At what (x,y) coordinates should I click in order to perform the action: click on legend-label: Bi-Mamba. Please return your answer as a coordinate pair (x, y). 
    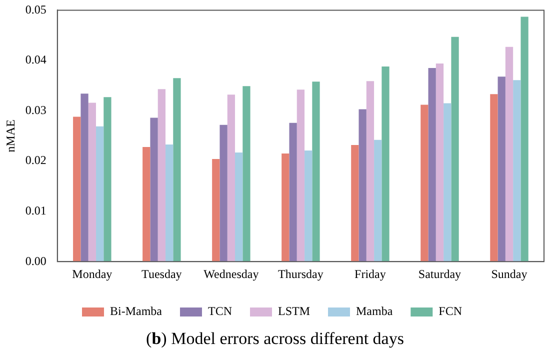
    Looking at the image, I should click on (136, 311).